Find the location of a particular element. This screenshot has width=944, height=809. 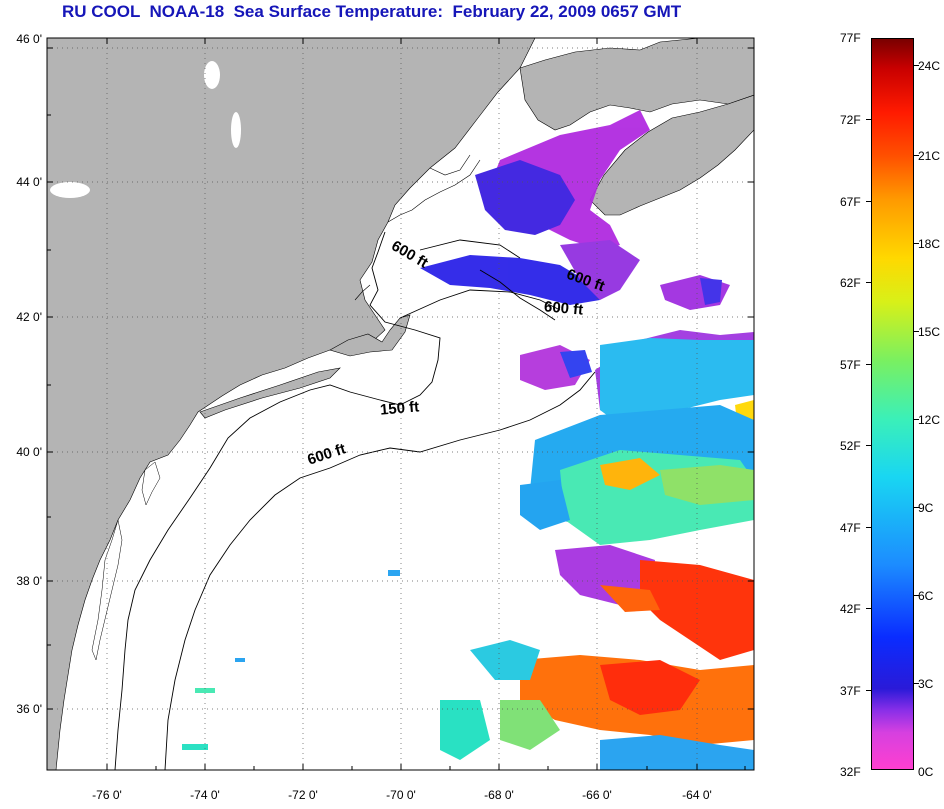

colorbar-label-21c: 21C is located at coordinates (929, 156).